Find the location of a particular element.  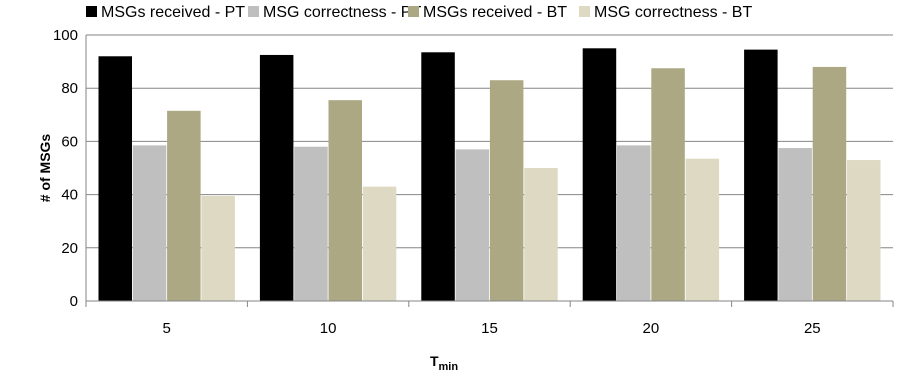

y-tick-label: 60 is located at coordinates (69, 141).